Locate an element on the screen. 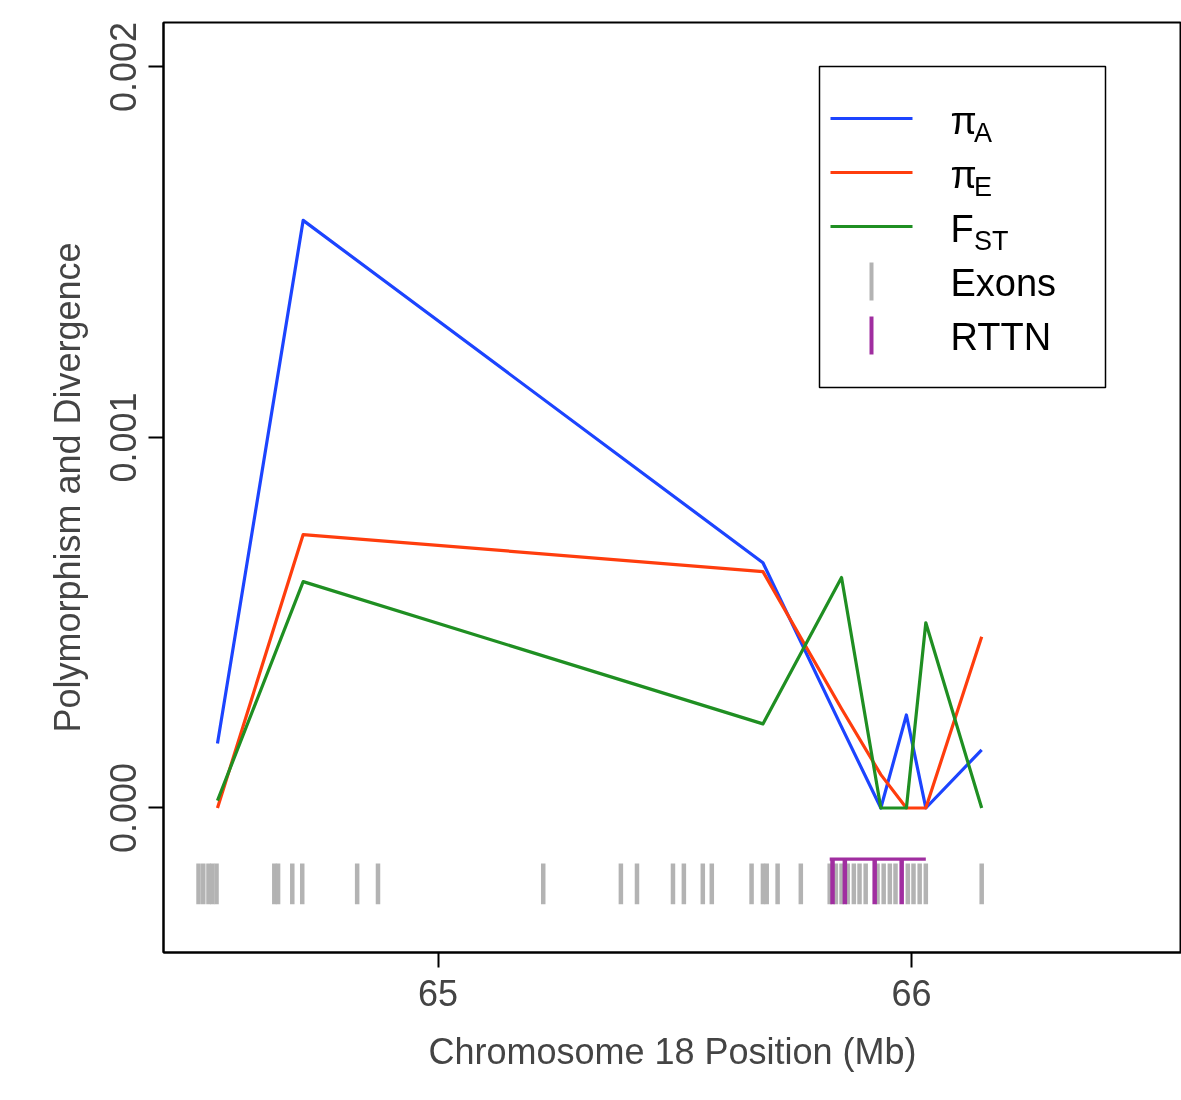 This screenshot has width=1181, height=1100. legend-label: Exons is located at coordinates (1003, 282).